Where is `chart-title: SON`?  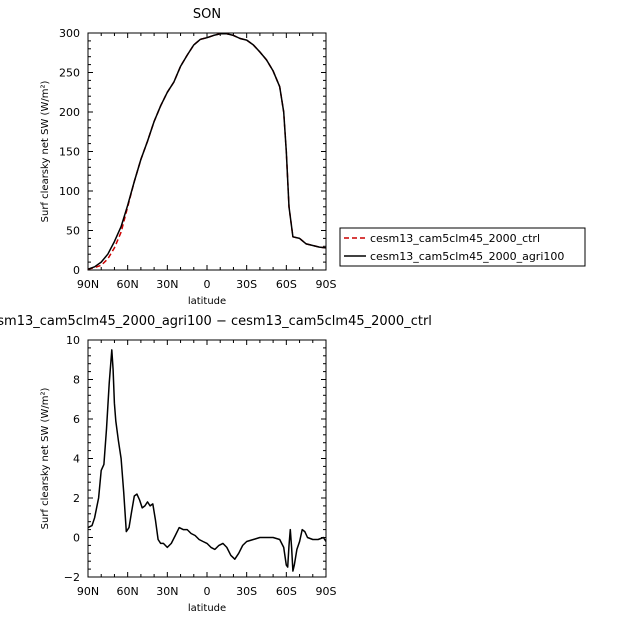
chart-title: SON is located at coordinates (207, 14).